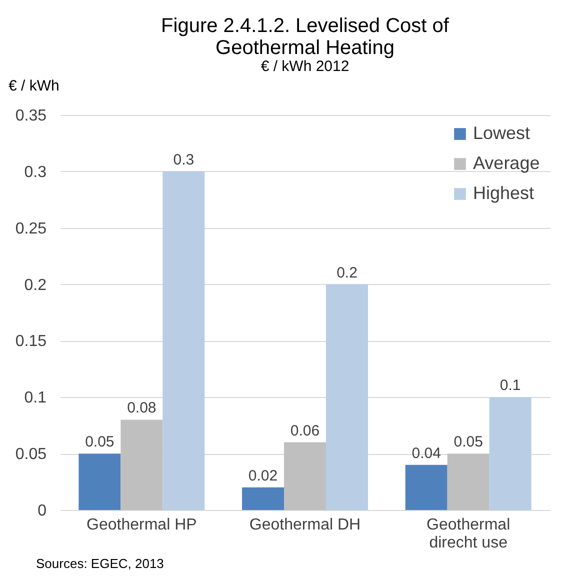  Describe the element at coordinates (468, 534) in the screenshot. I see `x-tick-label: Geothermal direcht use` at that location.